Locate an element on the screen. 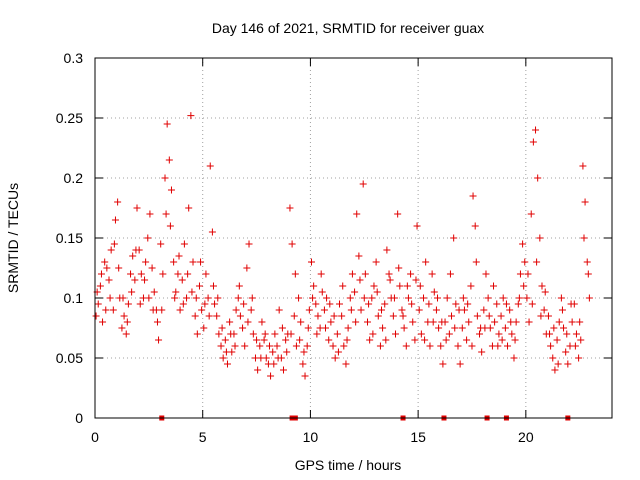 The image size is (640, 480). y-axis-label: SRMTID / TECUs is located at coordinates (13, 238).